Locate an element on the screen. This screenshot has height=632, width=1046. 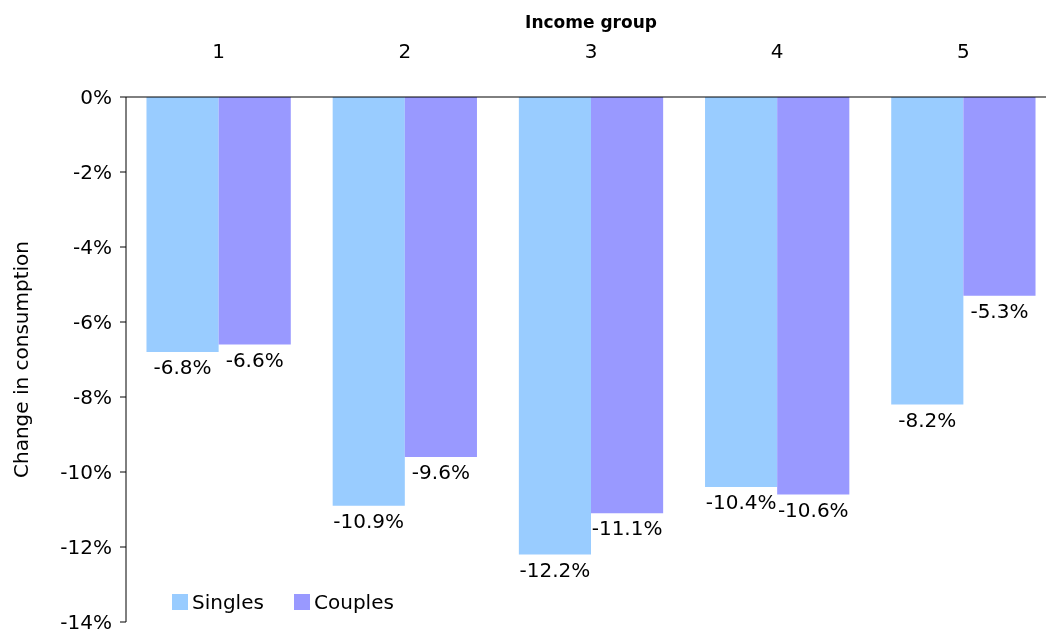
x-tick-label: 3 is located at coordinates (591, 51).